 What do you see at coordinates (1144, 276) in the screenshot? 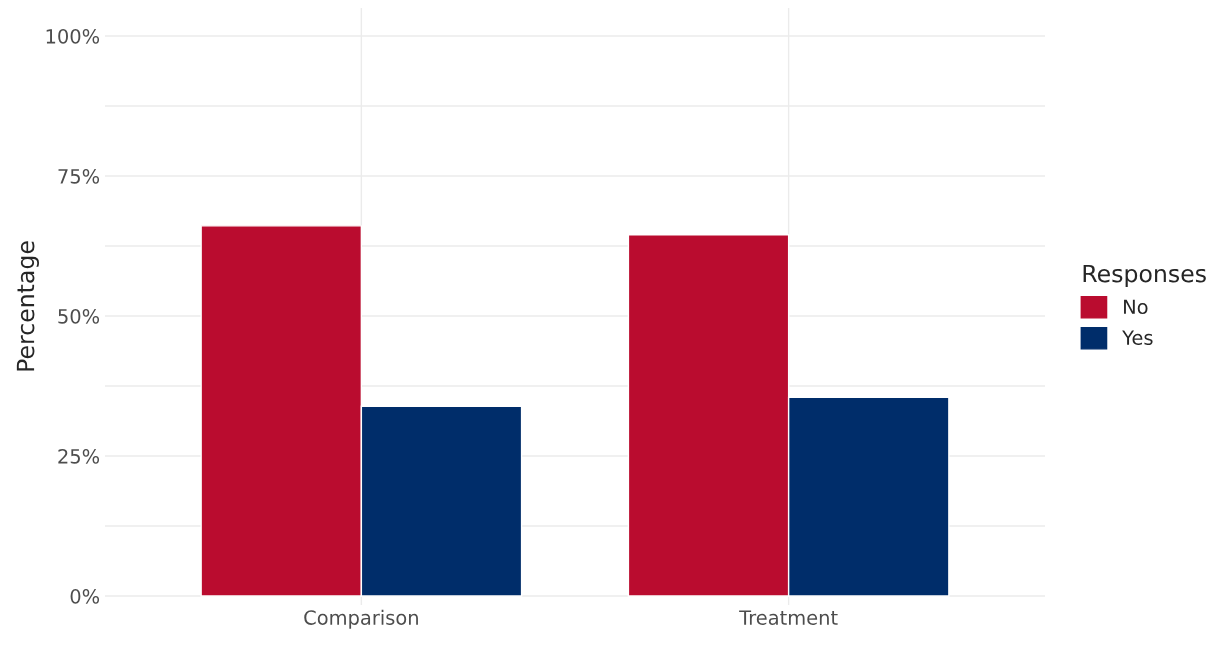
I see `legend-title: Responses` at bounding box center [1144, 276].